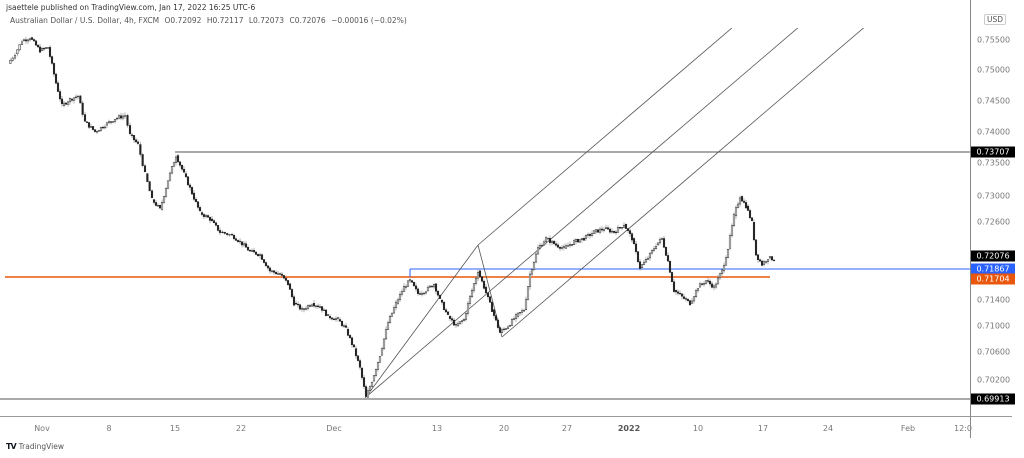  What do you see at coordinates (994, 132) in the screenshot?
I see `price-tick: 0.74000` at bounding box center [994, 132].